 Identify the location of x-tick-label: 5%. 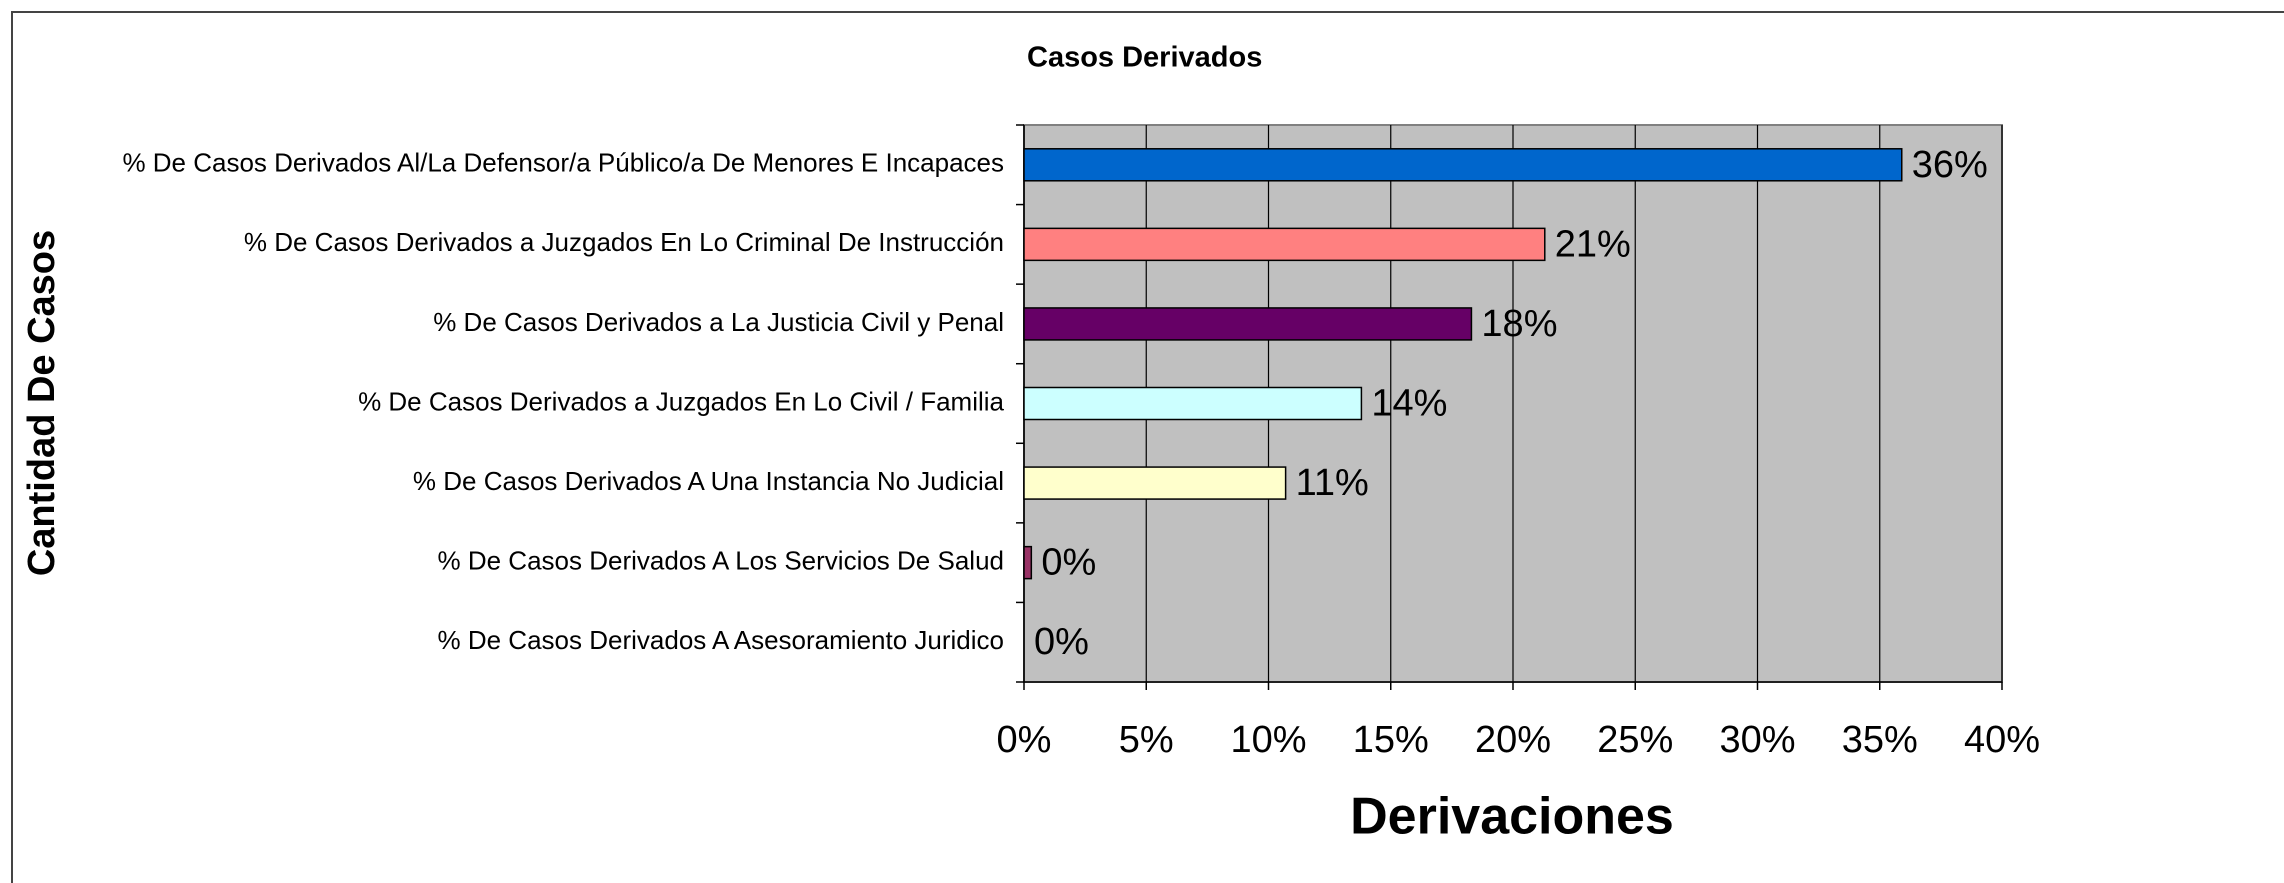
(1146, 740).